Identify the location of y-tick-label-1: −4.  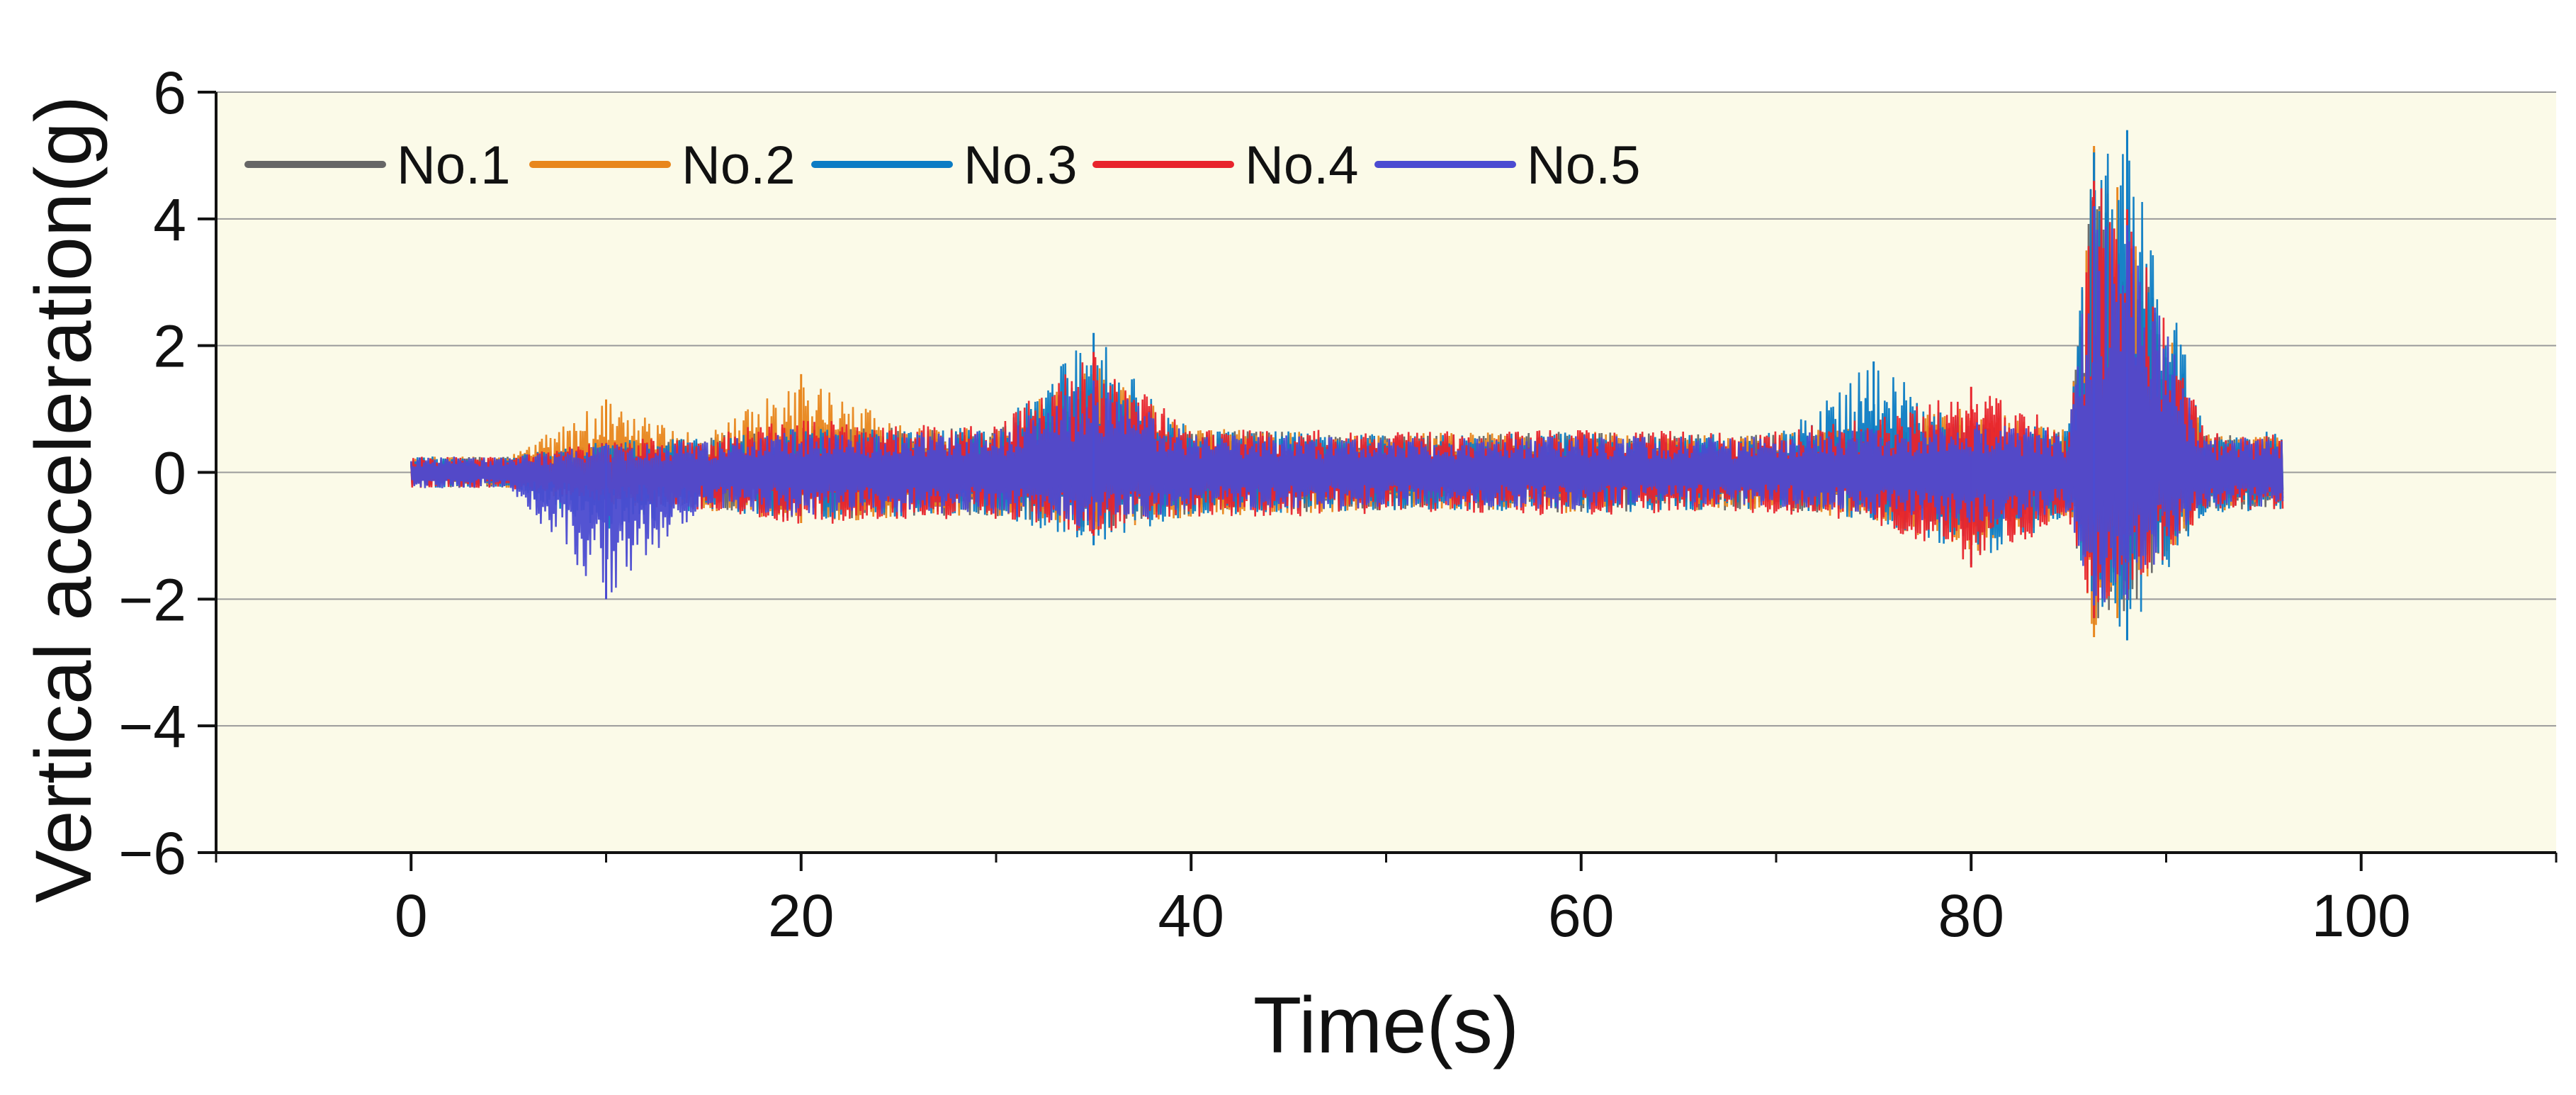
(152, 726).